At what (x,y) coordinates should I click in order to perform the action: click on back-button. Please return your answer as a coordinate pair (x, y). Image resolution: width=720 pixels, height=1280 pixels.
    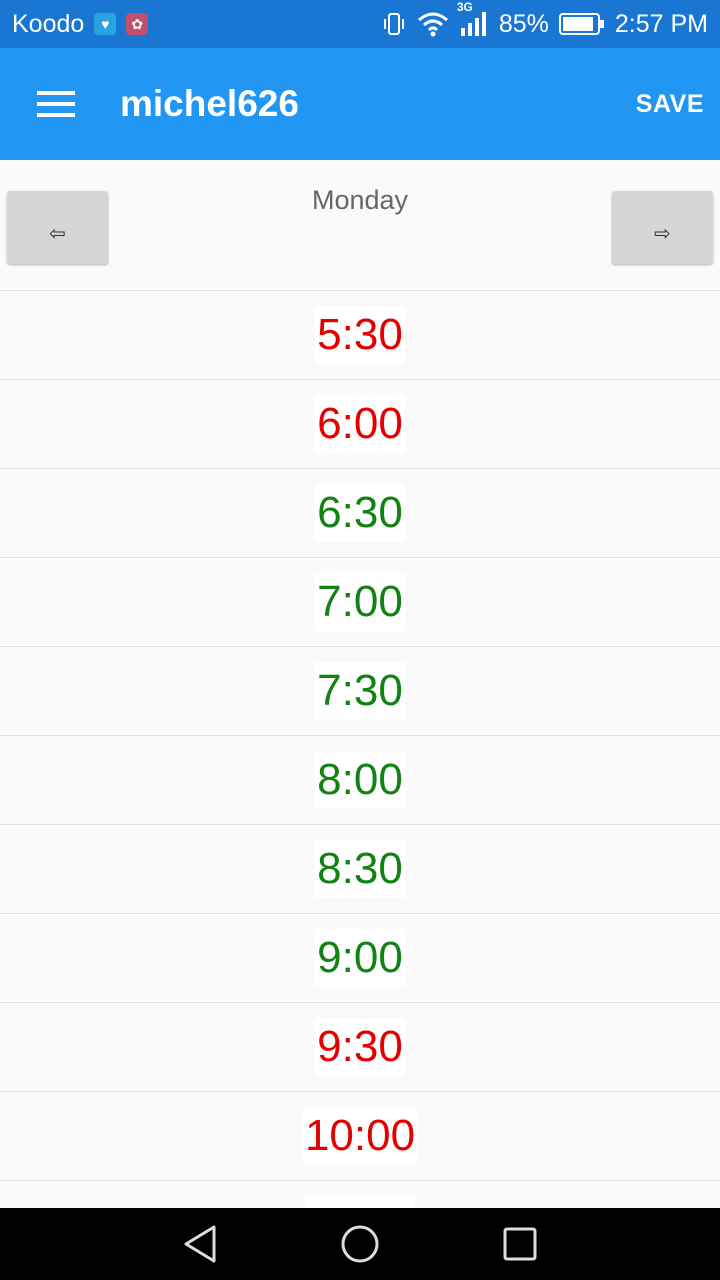
    Looking at the image, I should click on (200, 1244).